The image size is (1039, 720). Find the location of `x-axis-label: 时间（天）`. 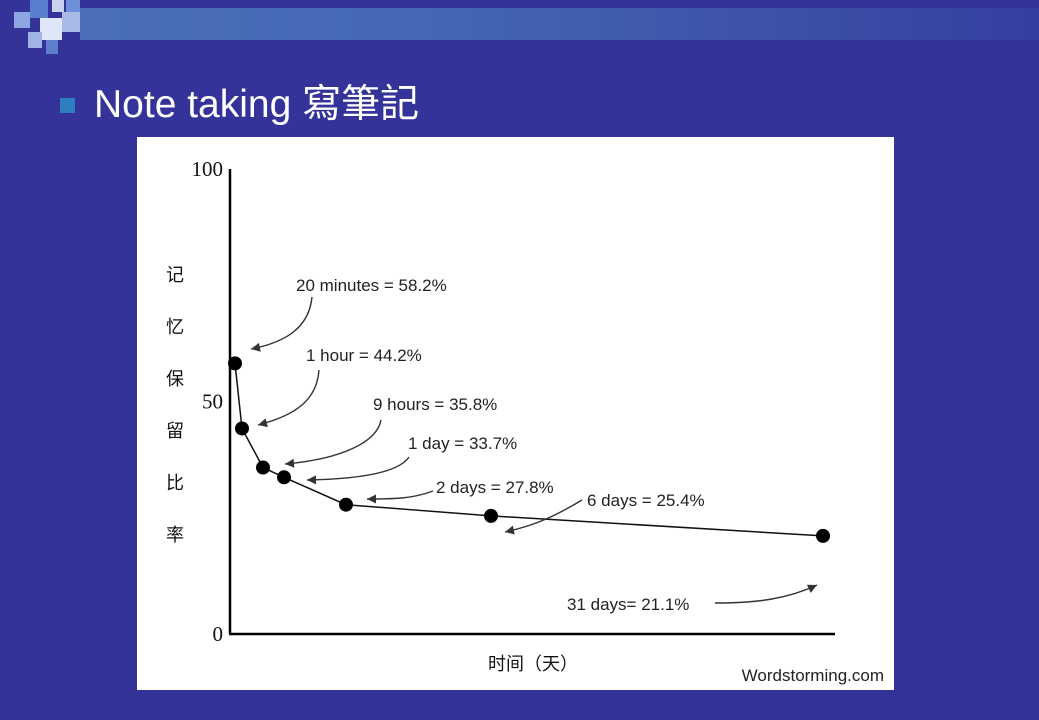

x-axis-label: 时间（天） is located at coordinates (533, 664).